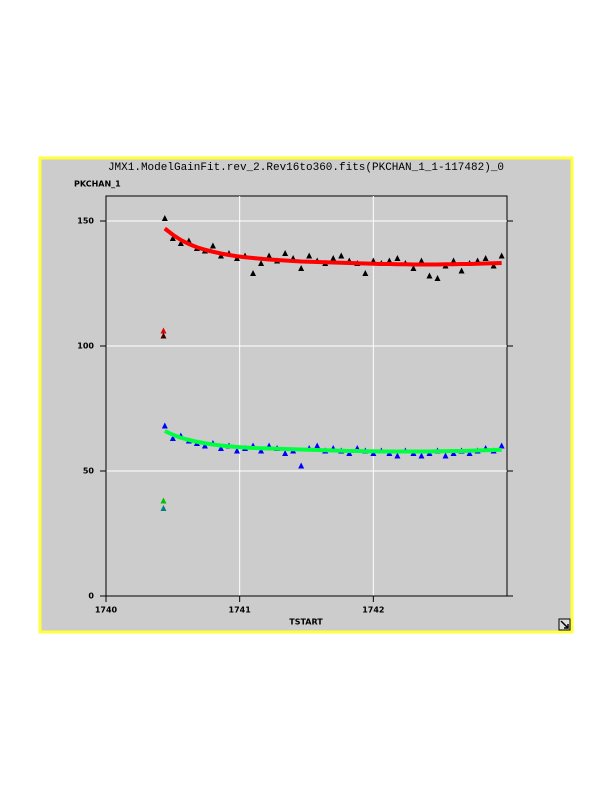 The height and width of the screenshot is (792, 612). Describe the element at coordinates (240, 610) in the screenshot. I see `x-tick-label: 1741` at that location.